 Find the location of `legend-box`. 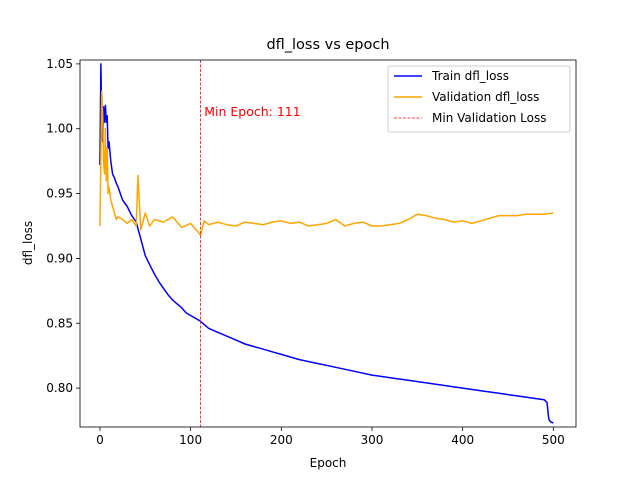

legend-box is located at coordinates (479, 99).